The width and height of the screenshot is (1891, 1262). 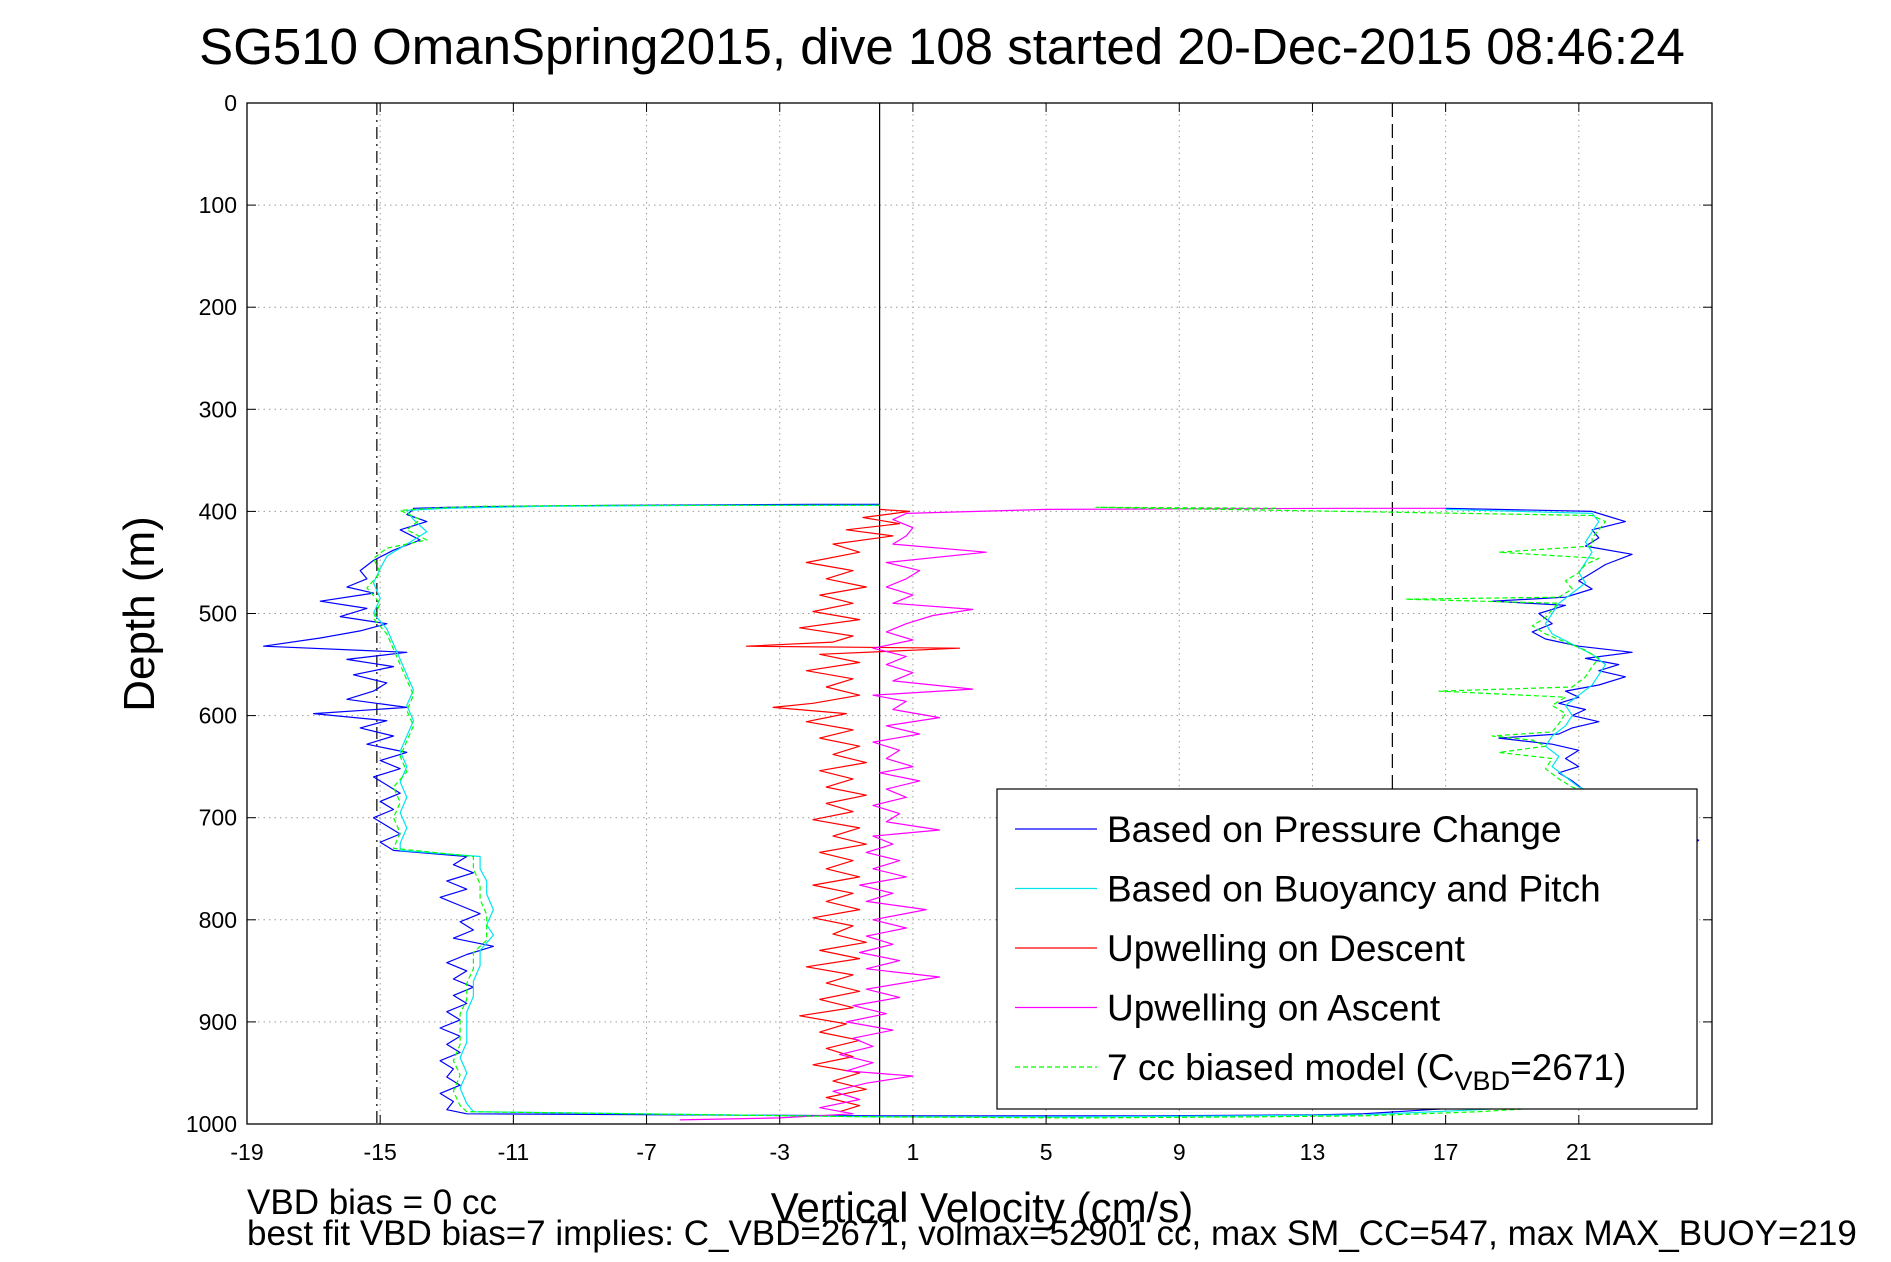 I want to click on x-tick-label: -3, so click(x=780, y=1152).